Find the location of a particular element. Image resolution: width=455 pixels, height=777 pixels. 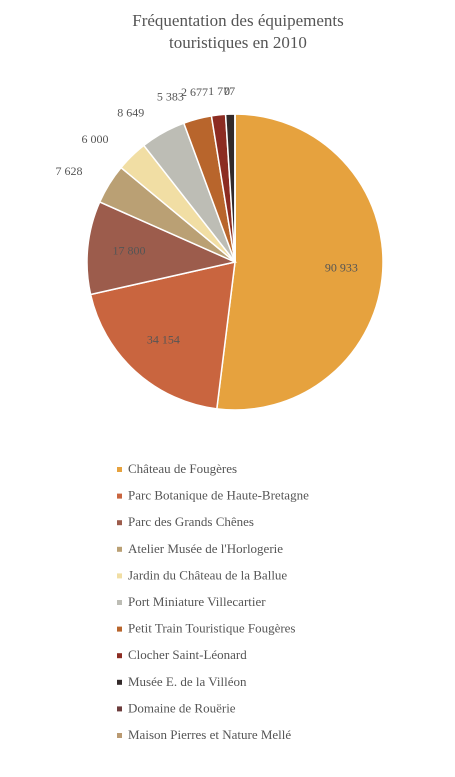

chart-title: touristiques en 2010 is located at coordinates (238, 42).